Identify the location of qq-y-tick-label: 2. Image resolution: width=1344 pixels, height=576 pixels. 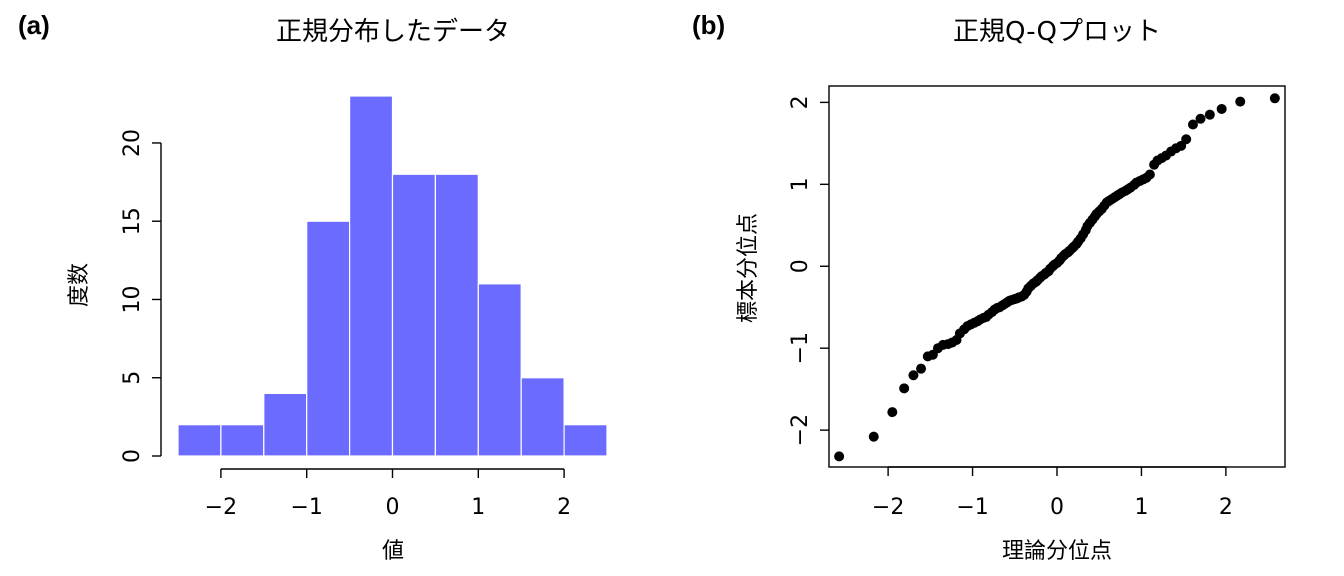
(800, 102).